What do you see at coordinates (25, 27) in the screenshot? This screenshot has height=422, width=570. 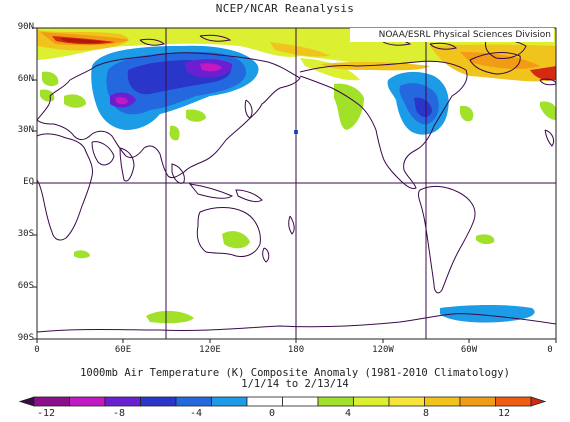 I see `lat-label-90n: 90N` at bounding box center [25, 27].